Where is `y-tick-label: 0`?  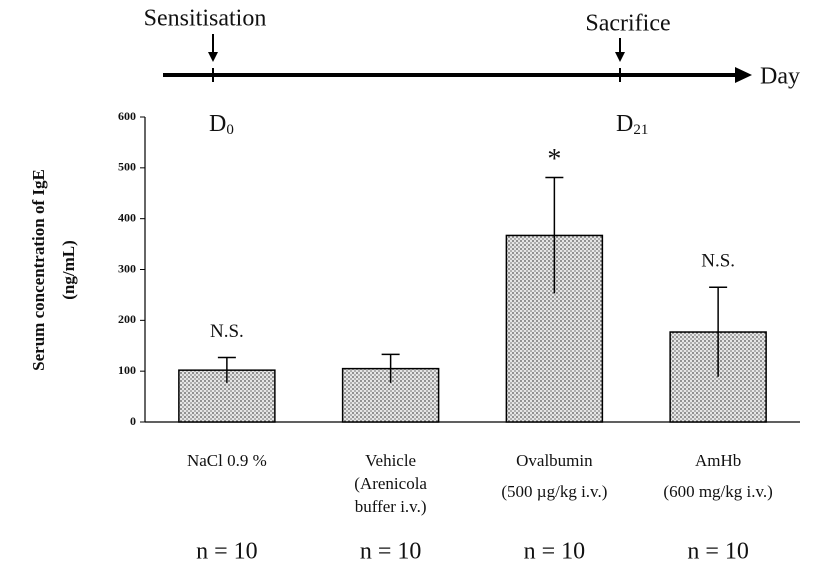
y-tick-label: 0 is located at coordinates (133, 421).